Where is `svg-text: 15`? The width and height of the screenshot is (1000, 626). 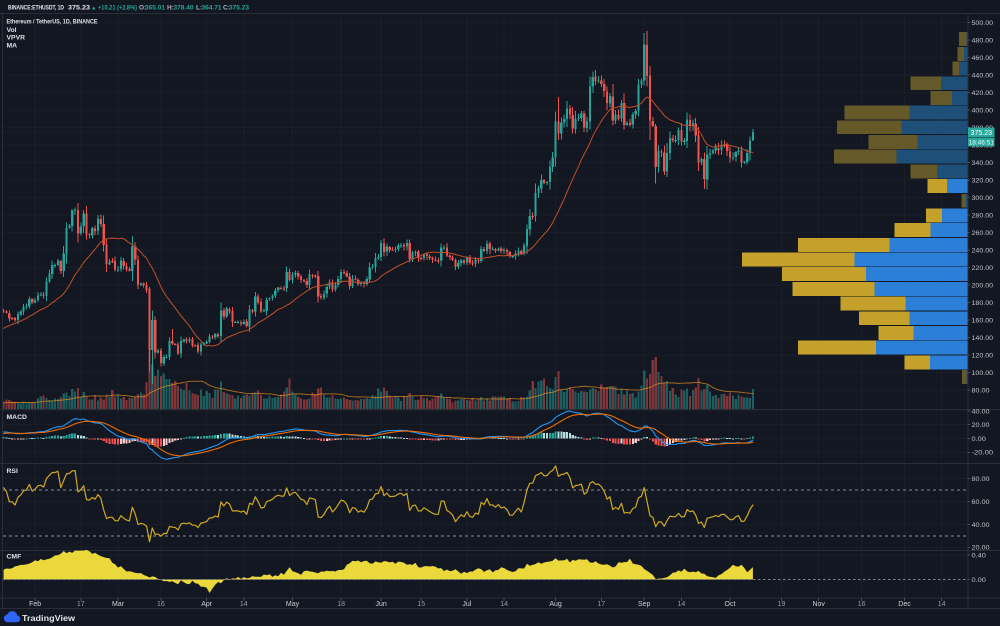 svg-text: 15 is located at coordinates (421, 604).